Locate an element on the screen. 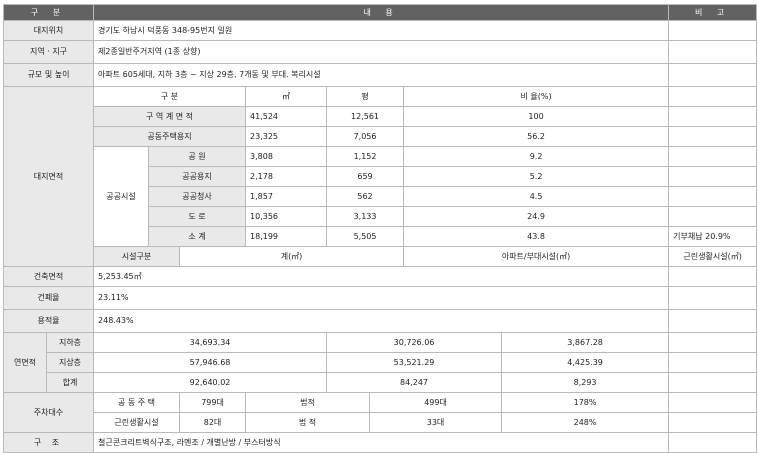 The image size is (758, 453). land-area-total-name: 구 역 계 면 적 is located at coordinates (170, 116).